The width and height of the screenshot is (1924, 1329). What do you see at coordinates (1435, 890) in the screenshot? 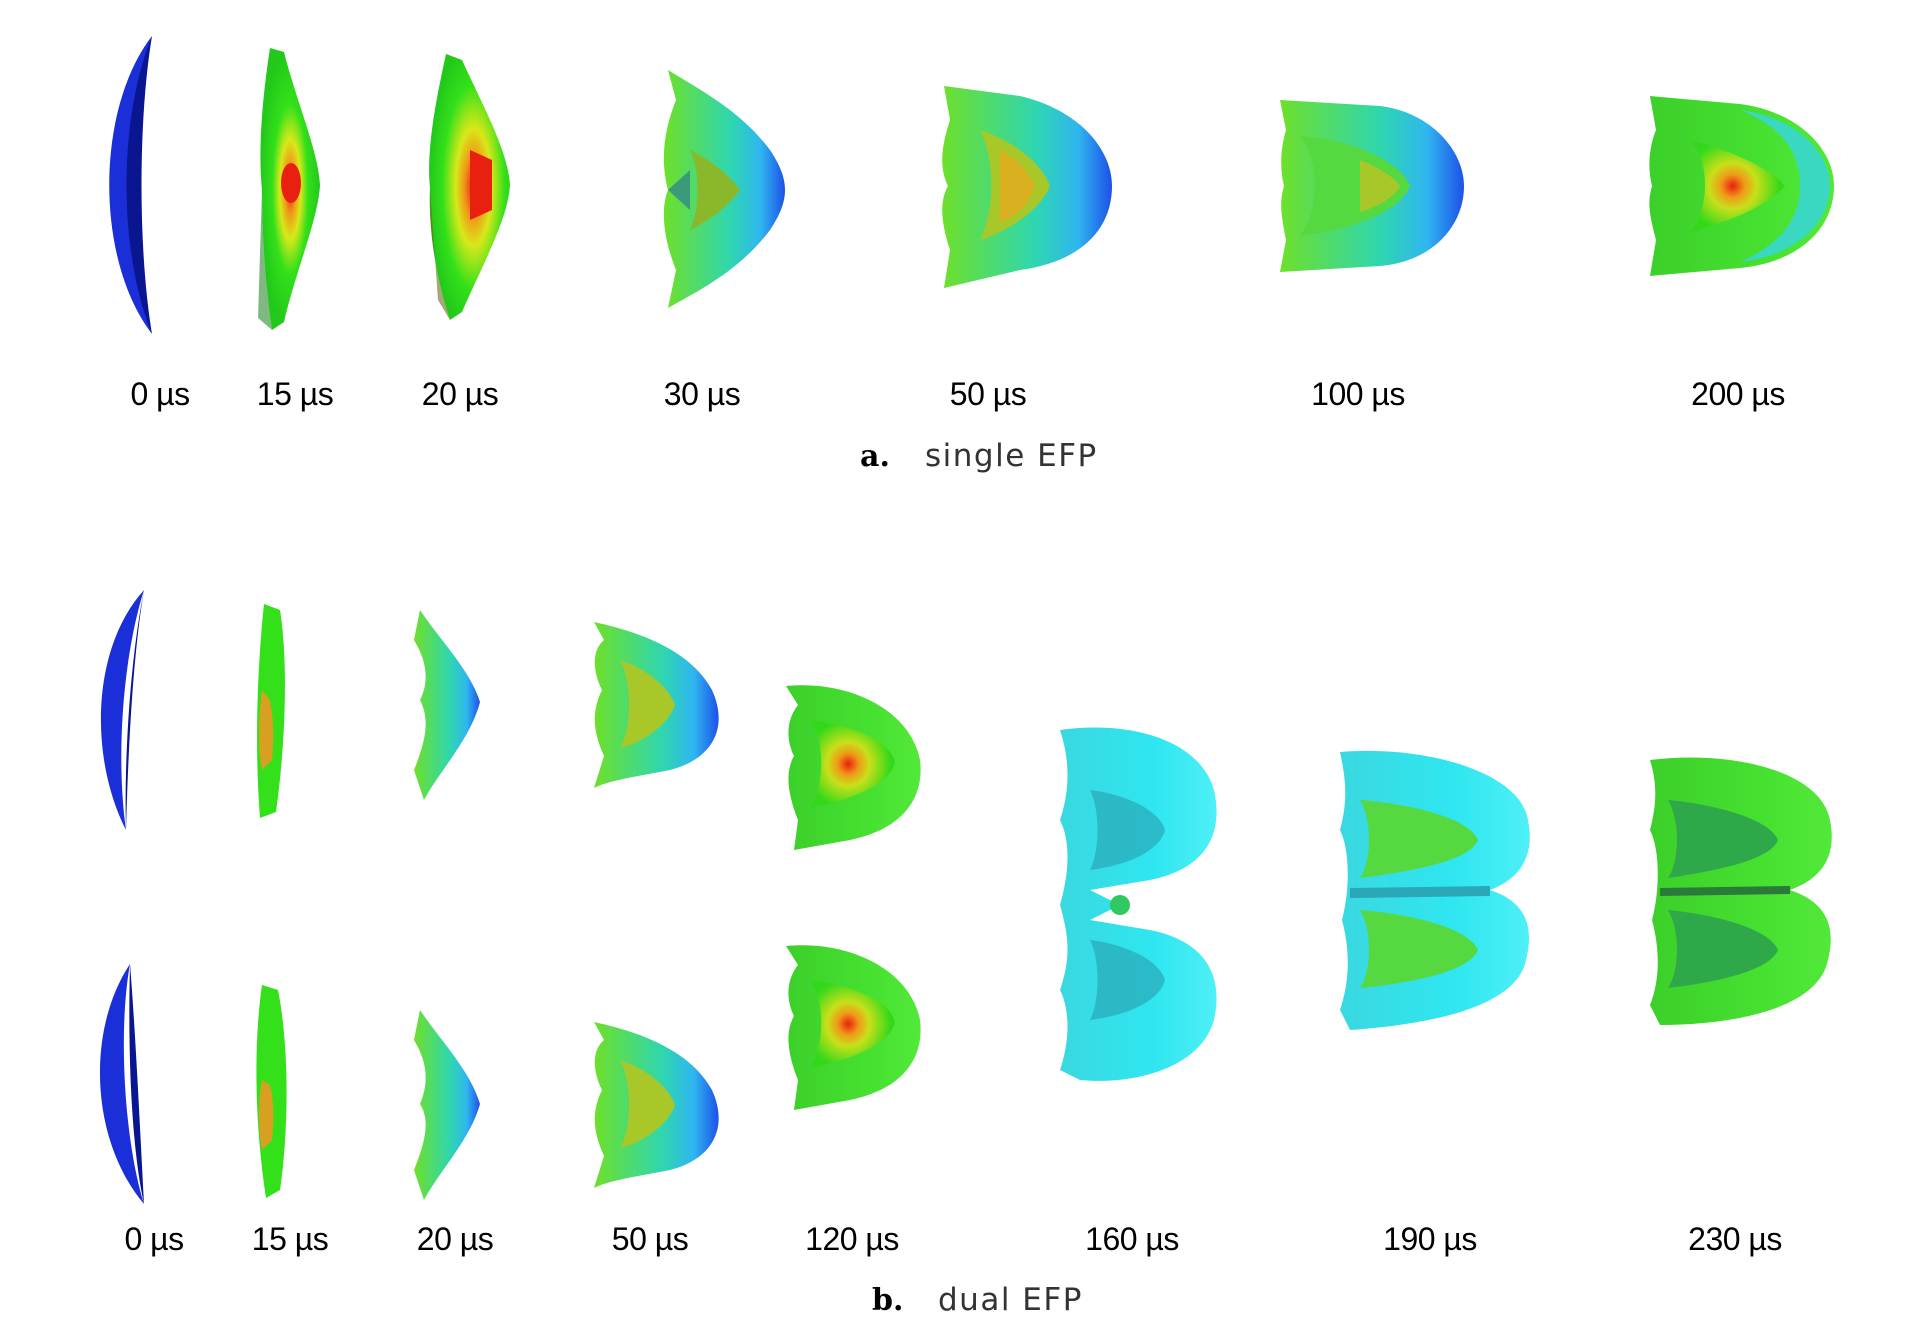
I see `efp-b-190us` at bounding box center [1435, 890].